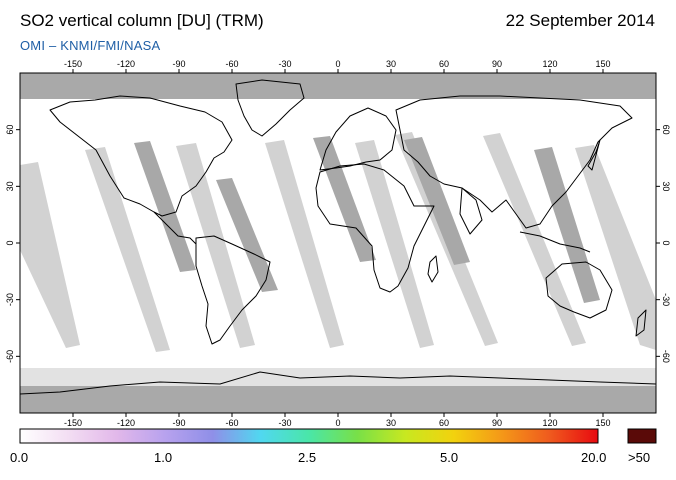  I want to click on colorbar-label: 5.0, so click(449, 457).